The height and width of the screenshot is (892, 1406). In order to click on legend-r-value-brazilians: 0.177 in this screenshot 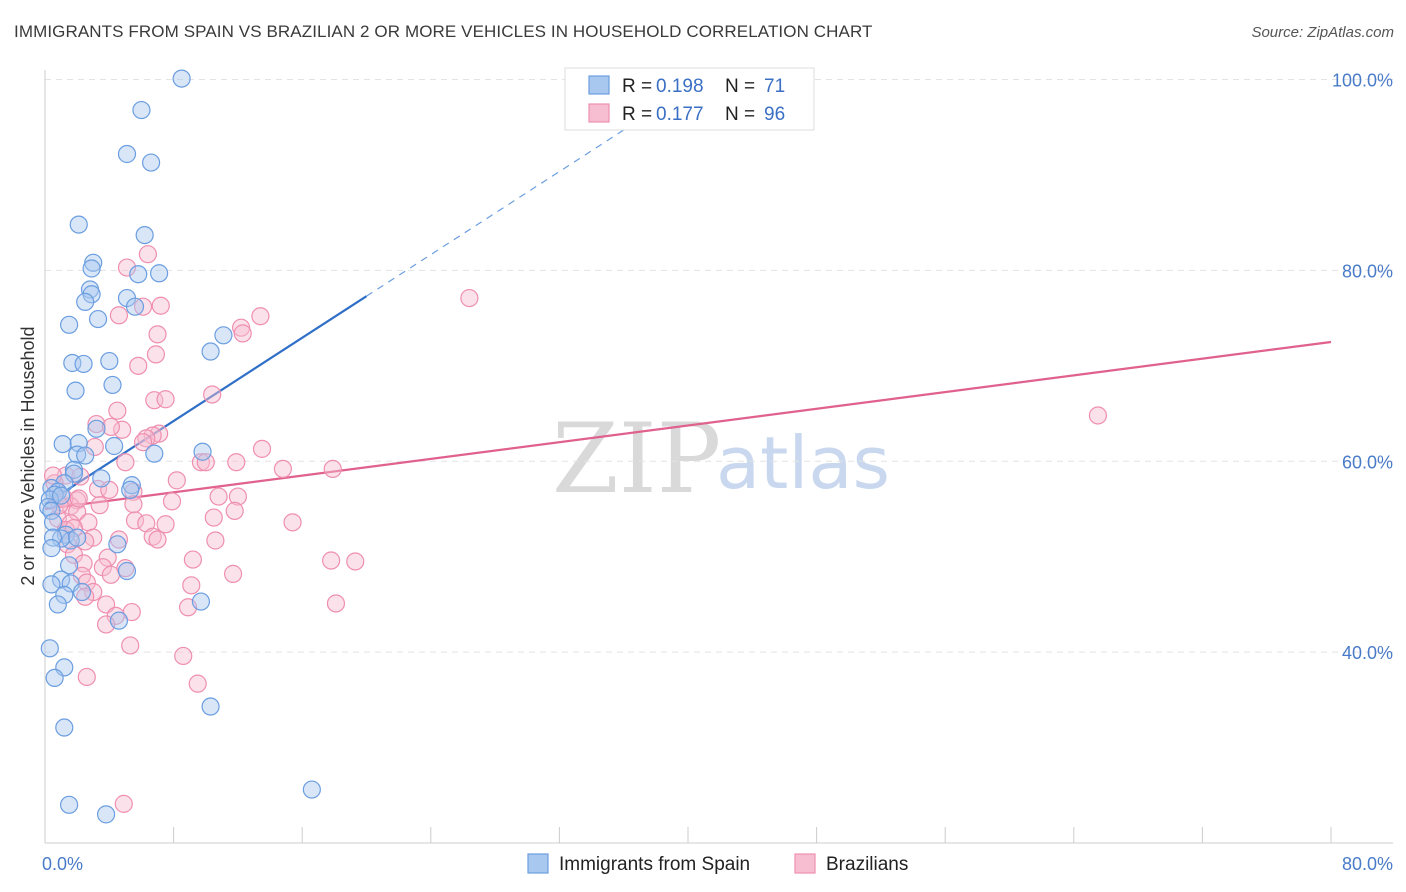, I will do `click(680, 114)`.